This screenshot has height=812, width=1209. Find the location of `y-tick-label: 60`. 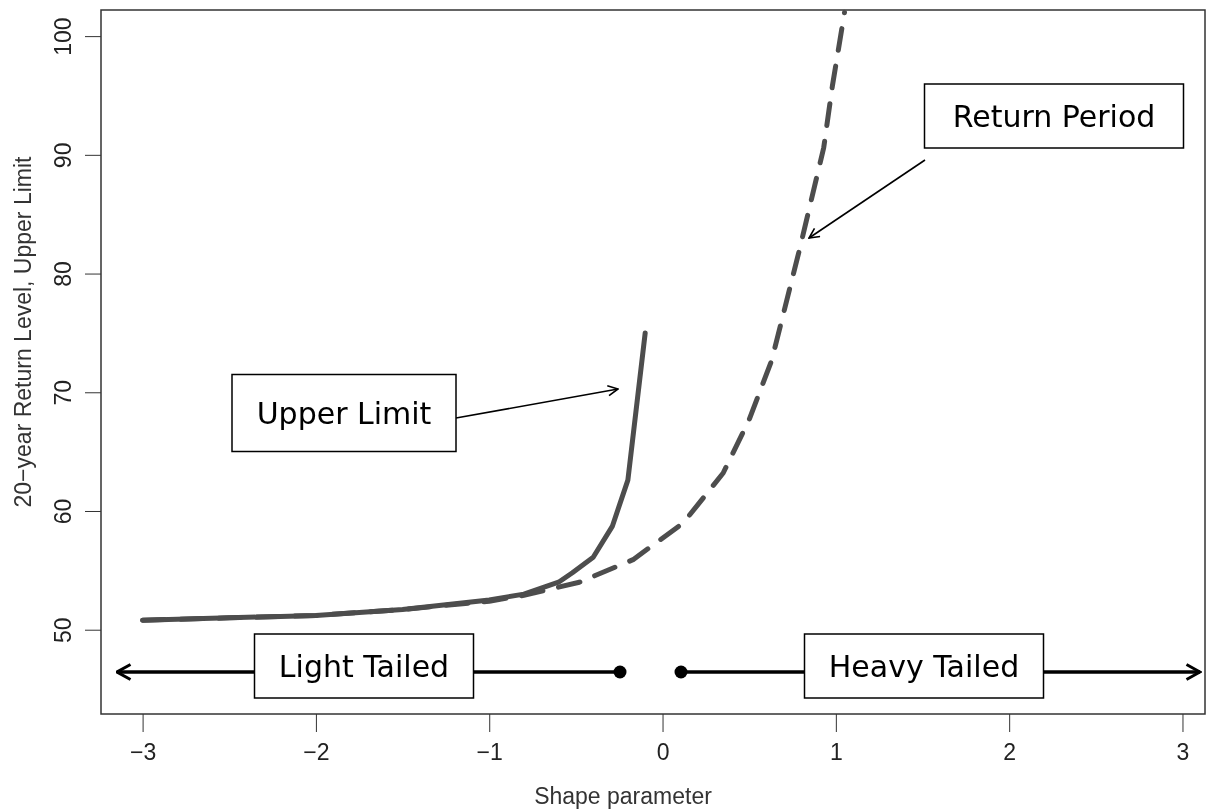

y-tick-label: 60 is located at coordinates (63, 511).